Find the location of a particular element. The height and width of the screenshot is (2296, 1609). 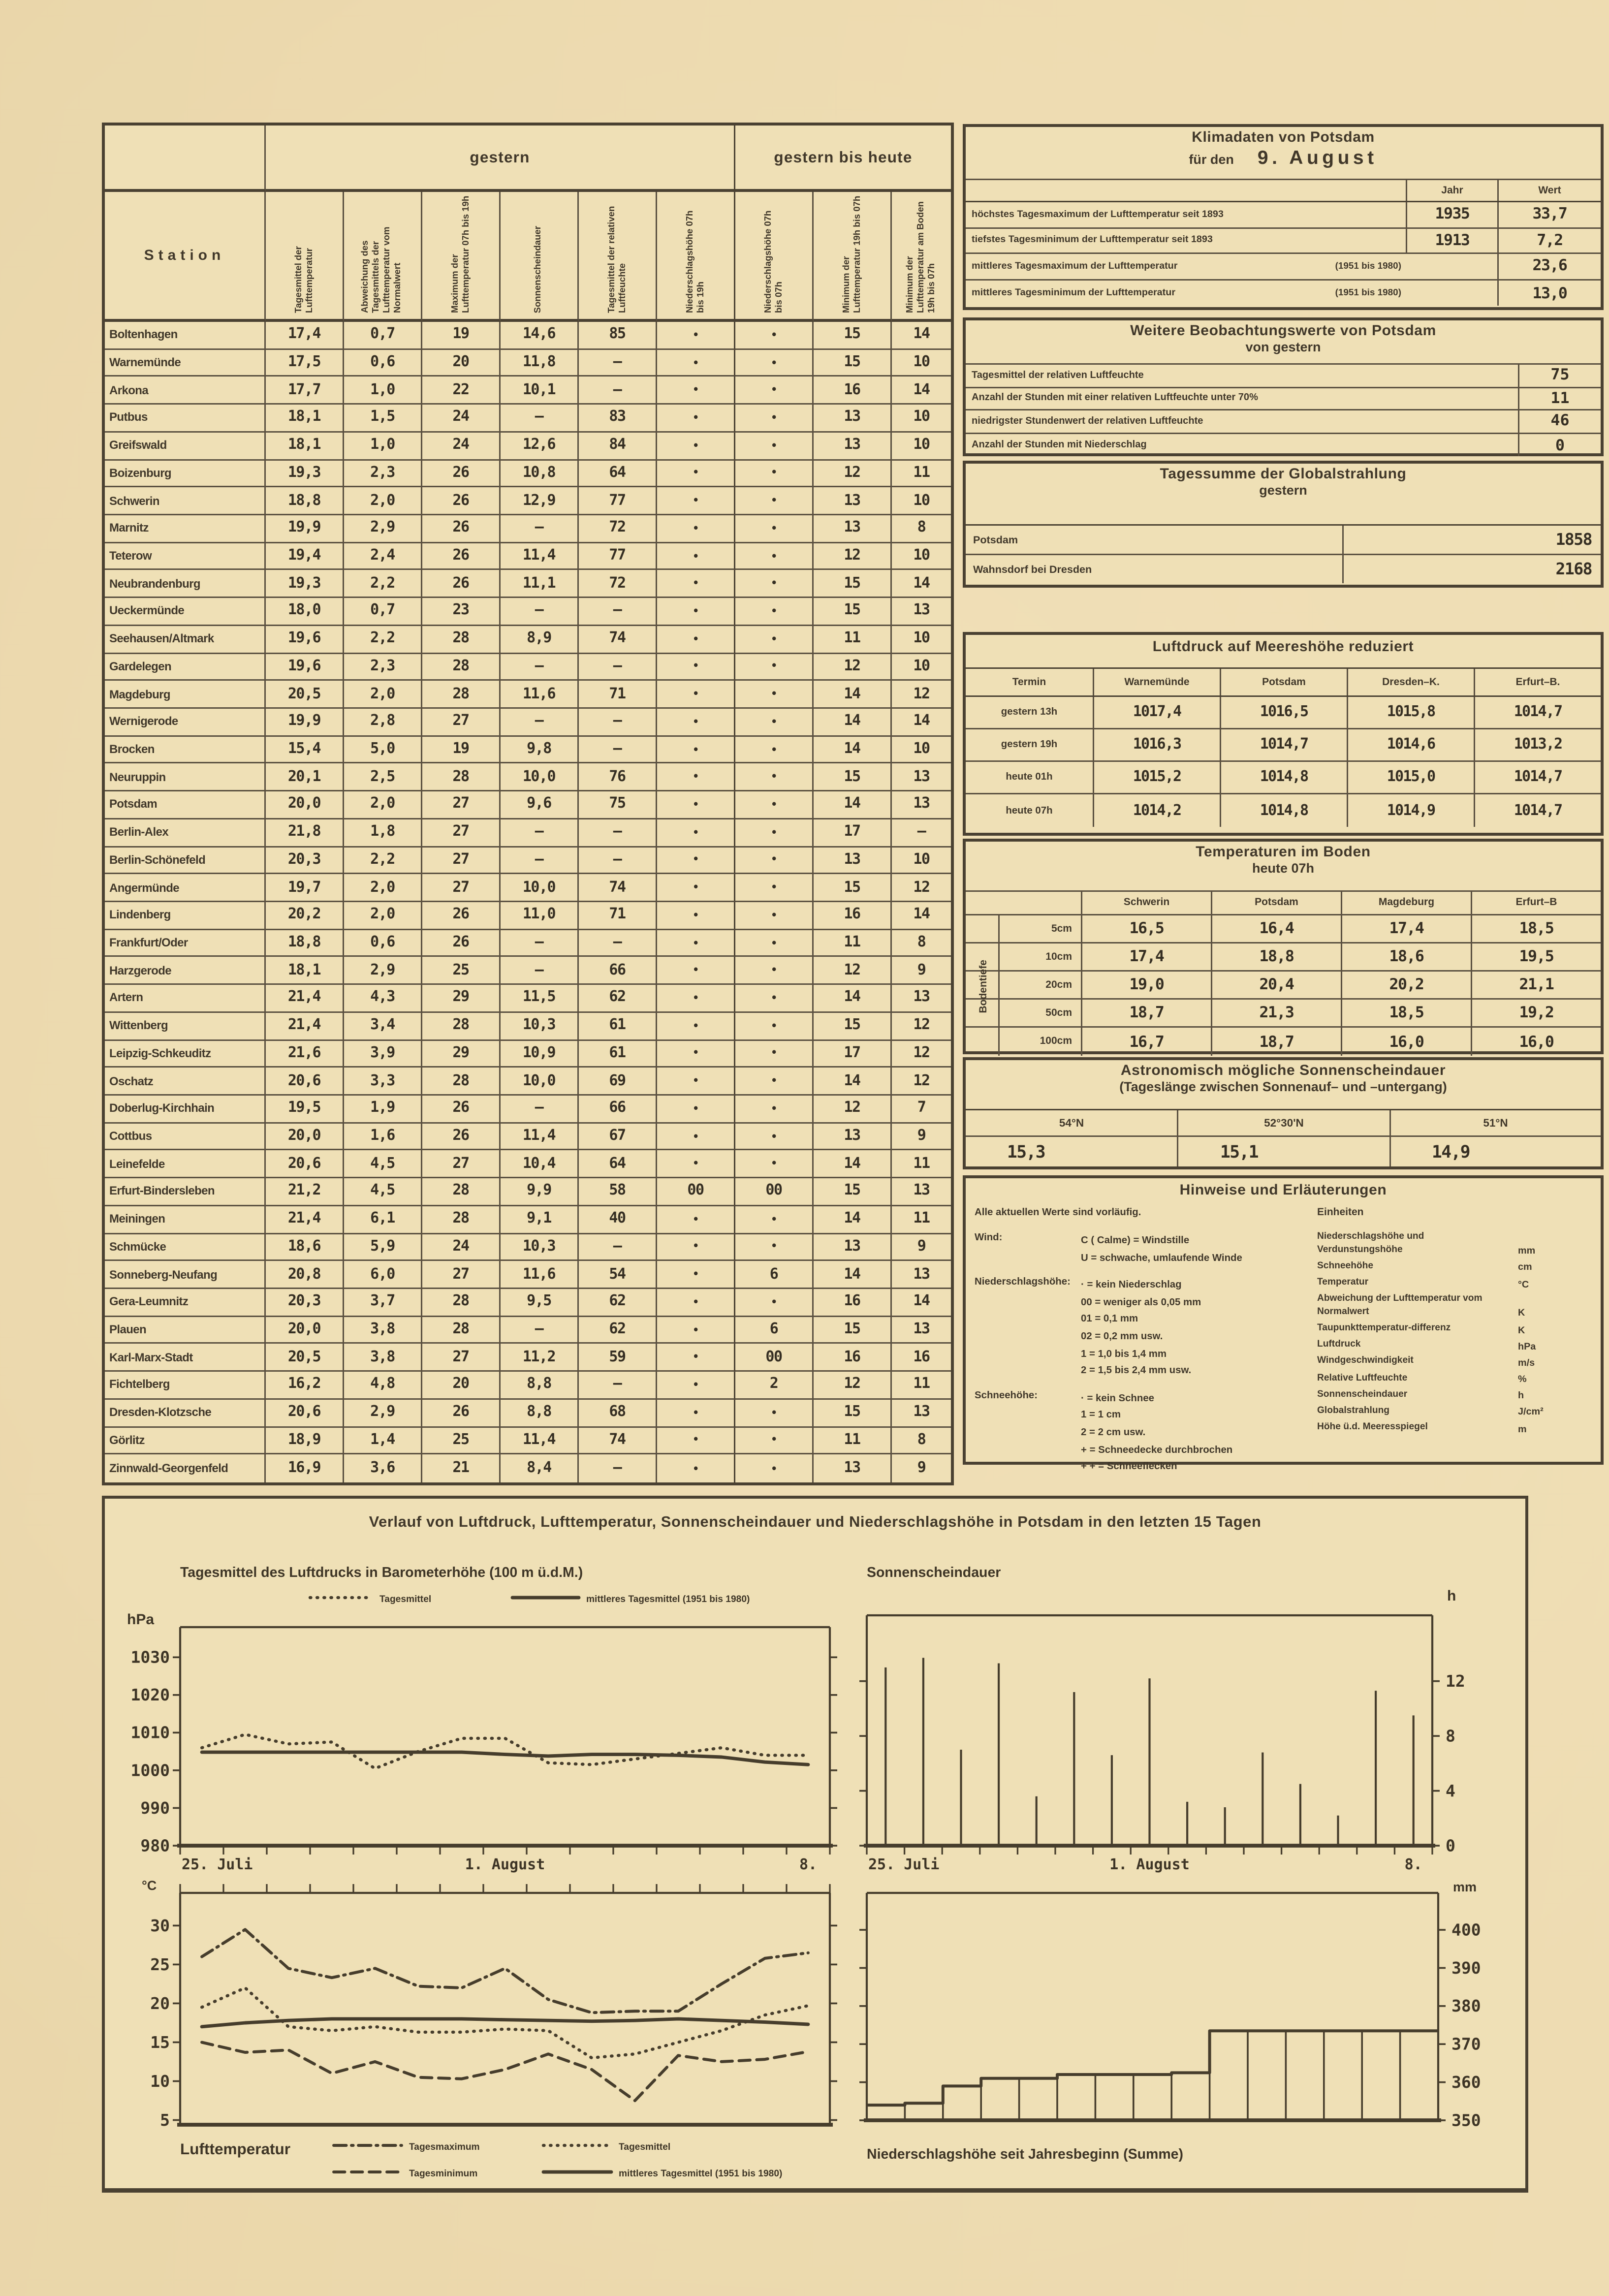

einheiten-header: Einheiten is located at coordinates (1340, 1213).